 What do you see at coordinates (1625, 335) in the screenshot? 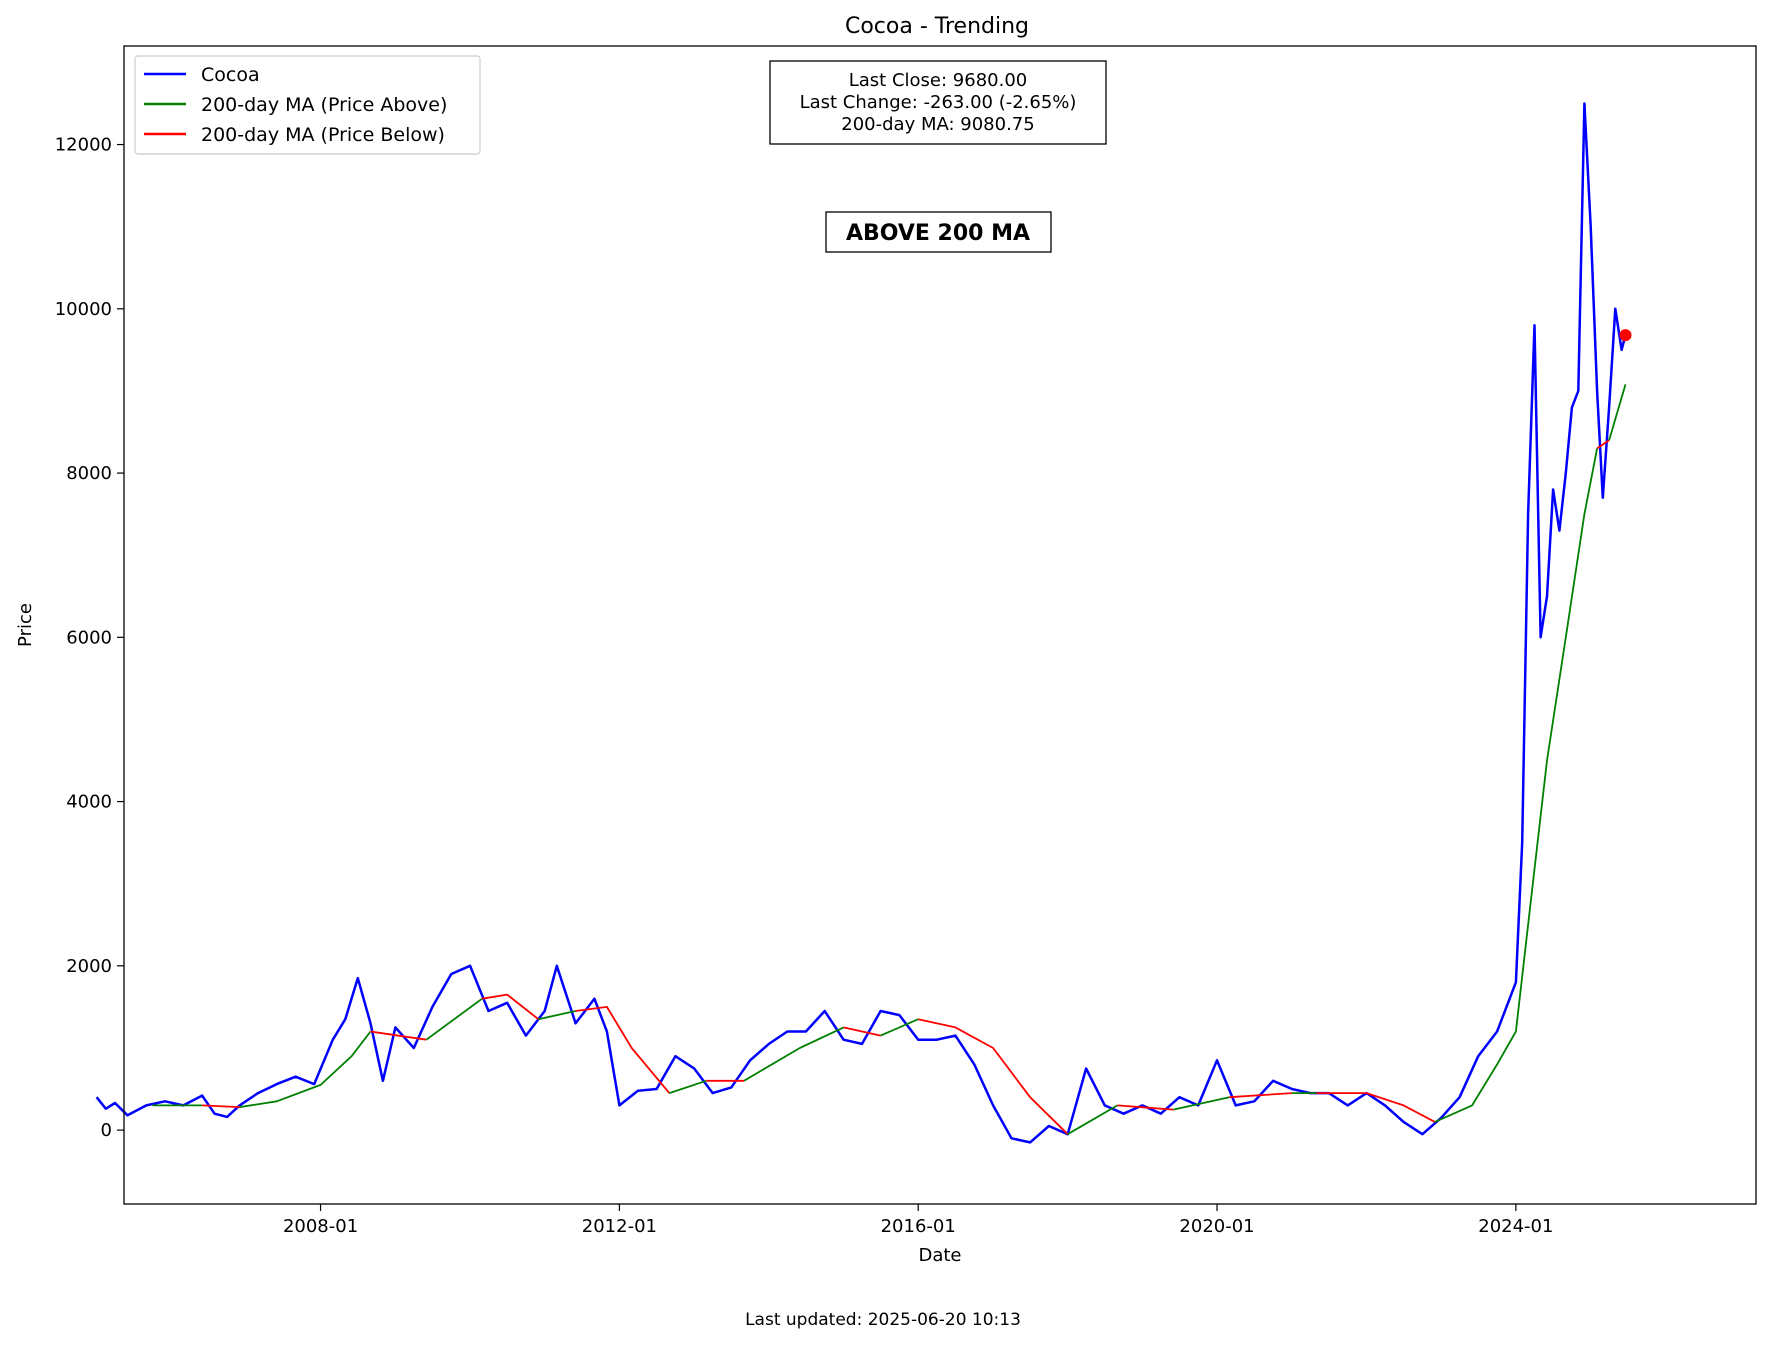
I see `last-close-marker` at bounding box center [1625, 335].